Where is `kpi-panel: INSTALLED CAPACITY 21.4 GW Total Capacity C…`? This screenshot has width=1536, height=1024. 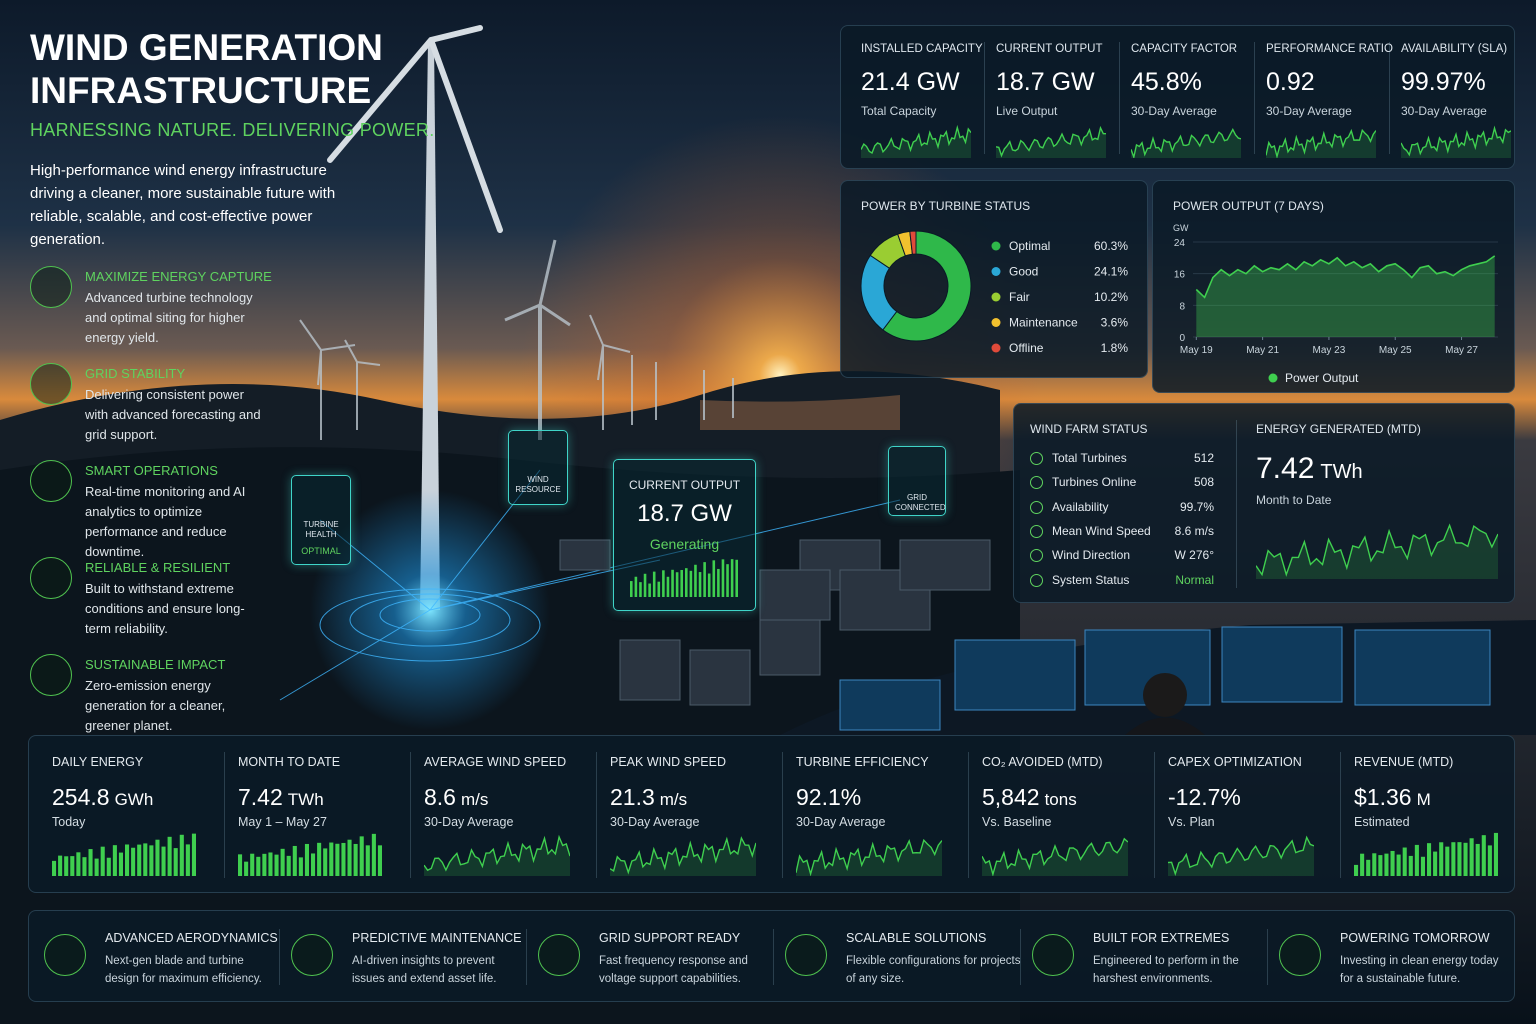 kpi-panel: INSTALLED CAPACITY 21.4 GW Total Capacity C… is located at coordinates (1177, 97).